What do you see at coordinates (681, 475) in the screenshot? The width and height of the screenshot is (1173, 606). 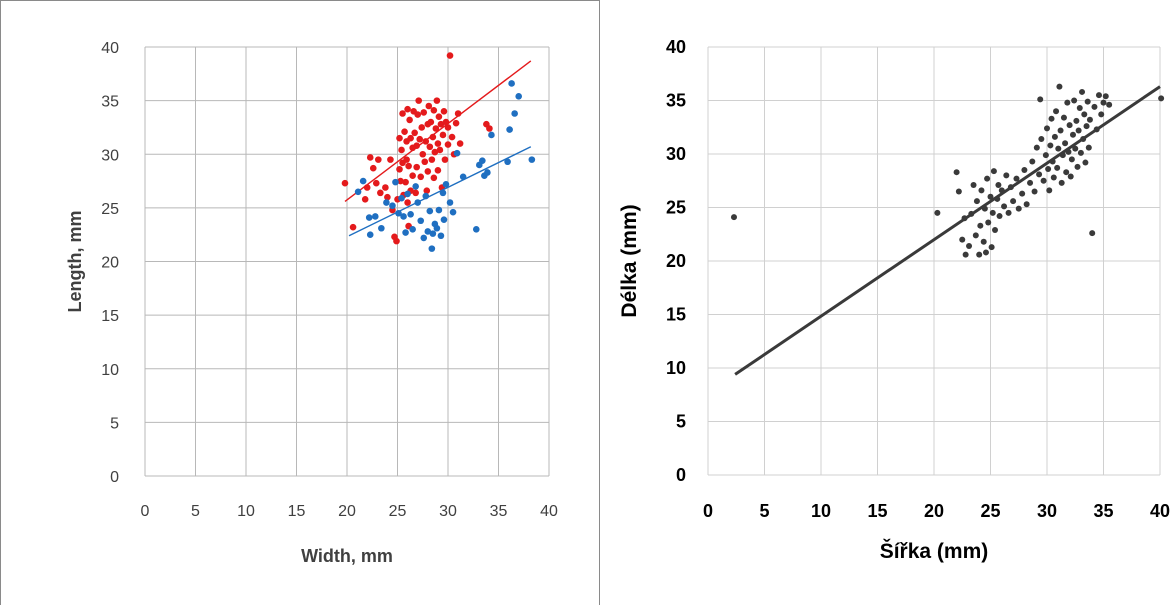 I see `y-tick-label: 0` at bounding box center [681, 475].